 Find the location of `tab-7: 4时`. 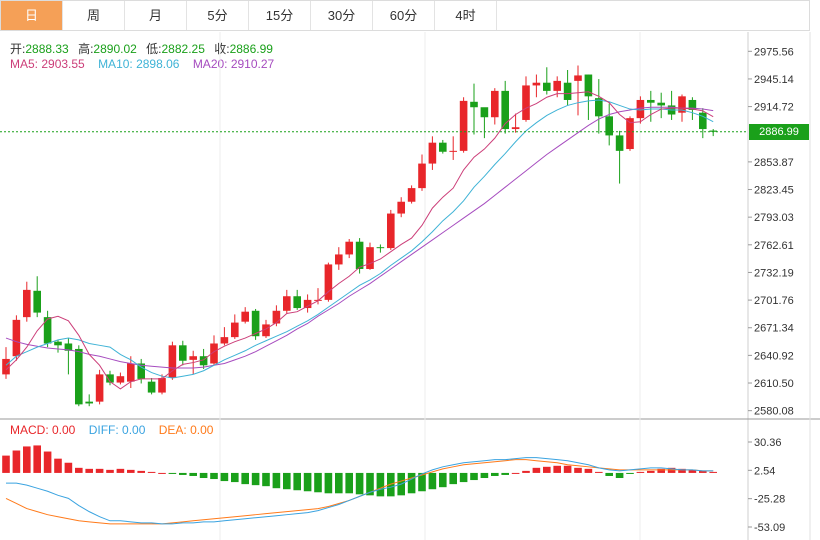

tab-7: 4时 is located at coordinates (466, 15).